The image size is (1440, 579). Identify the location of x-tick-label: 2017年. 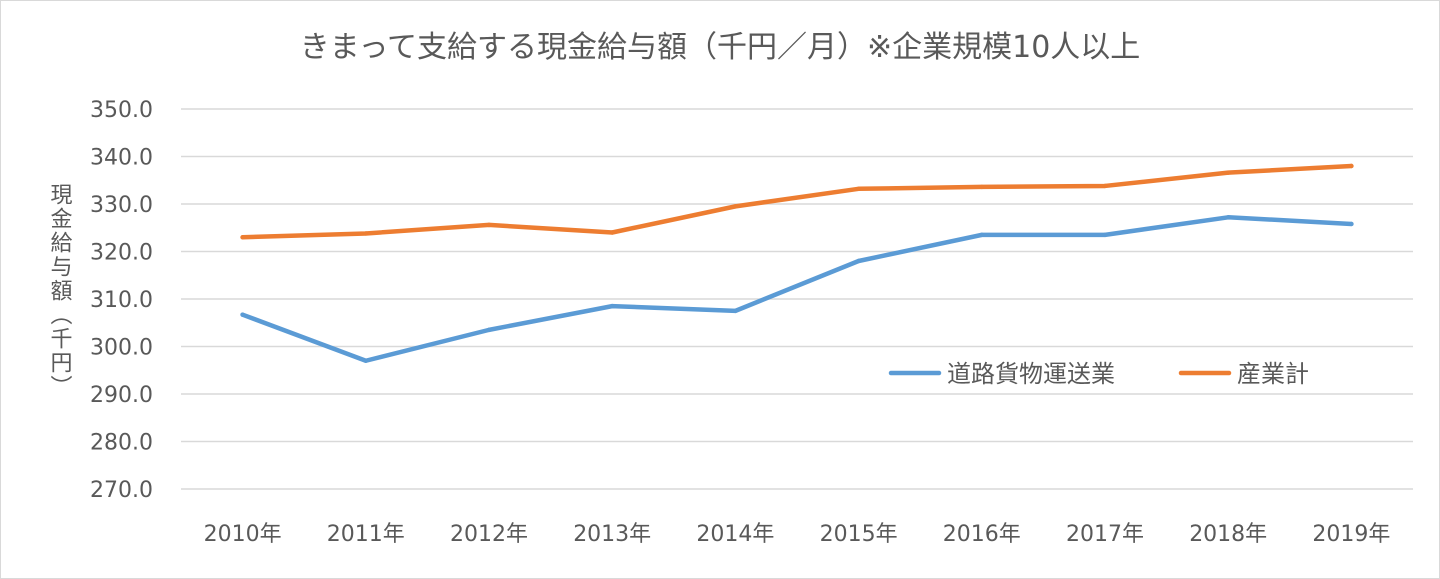
(1105, 534).